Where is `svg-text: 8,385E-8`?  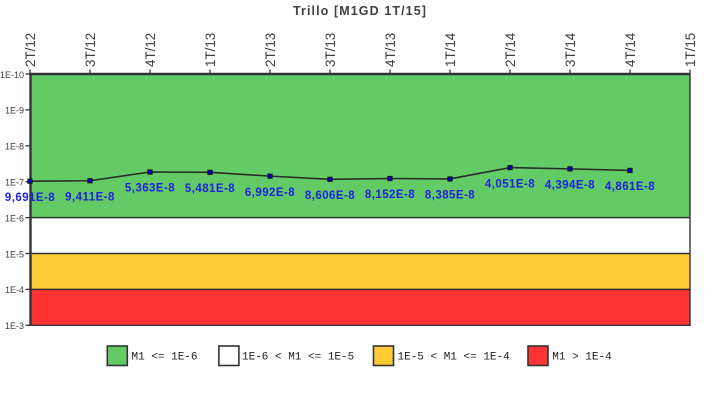
svg-text: 8,385E-8 is located at coordinates (450, 196).